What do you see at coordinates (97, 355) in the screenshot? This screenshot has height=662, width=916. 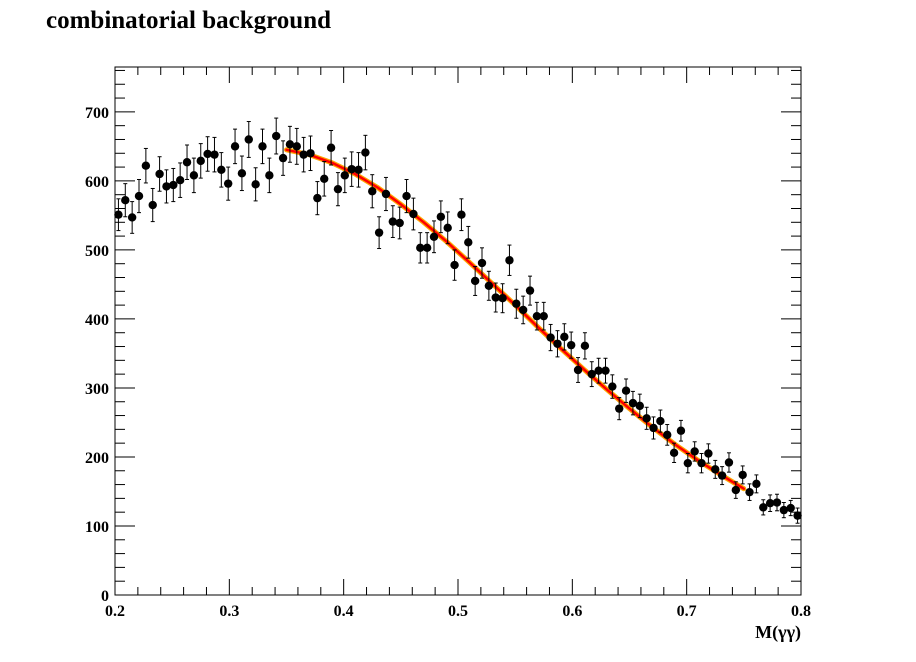 I see `y-tick-labels: 0 100 200 300 400 500 600 700` at bounding box center [97, 355].